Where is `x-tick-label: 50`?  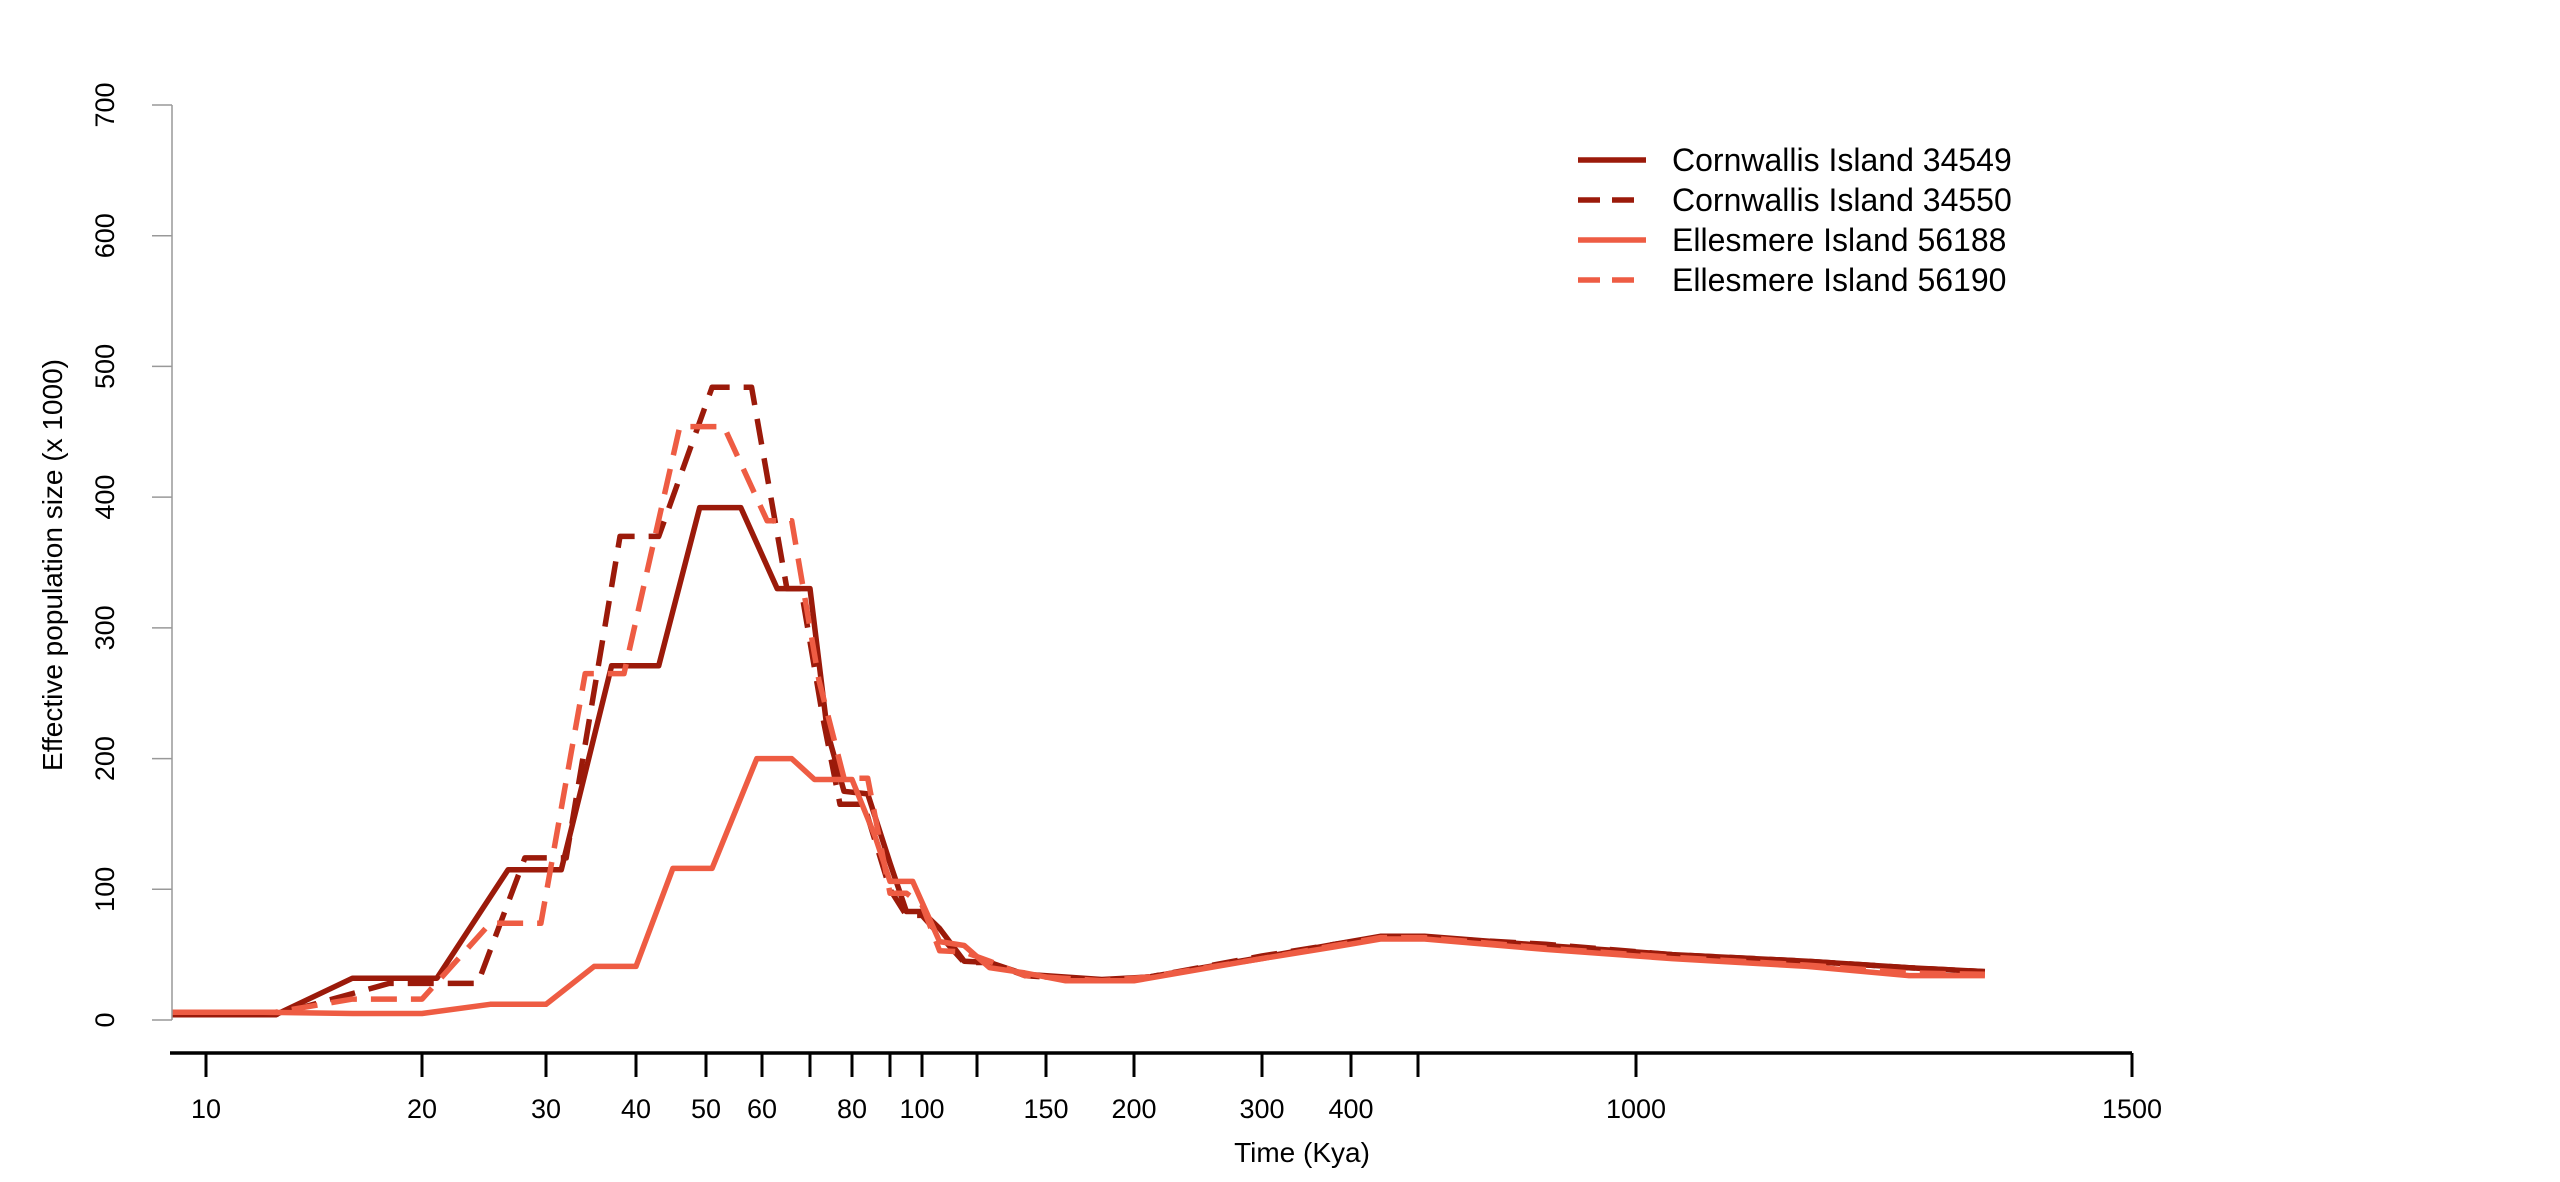
x-tick-label: 50 is located at coordinates (706, 1109).